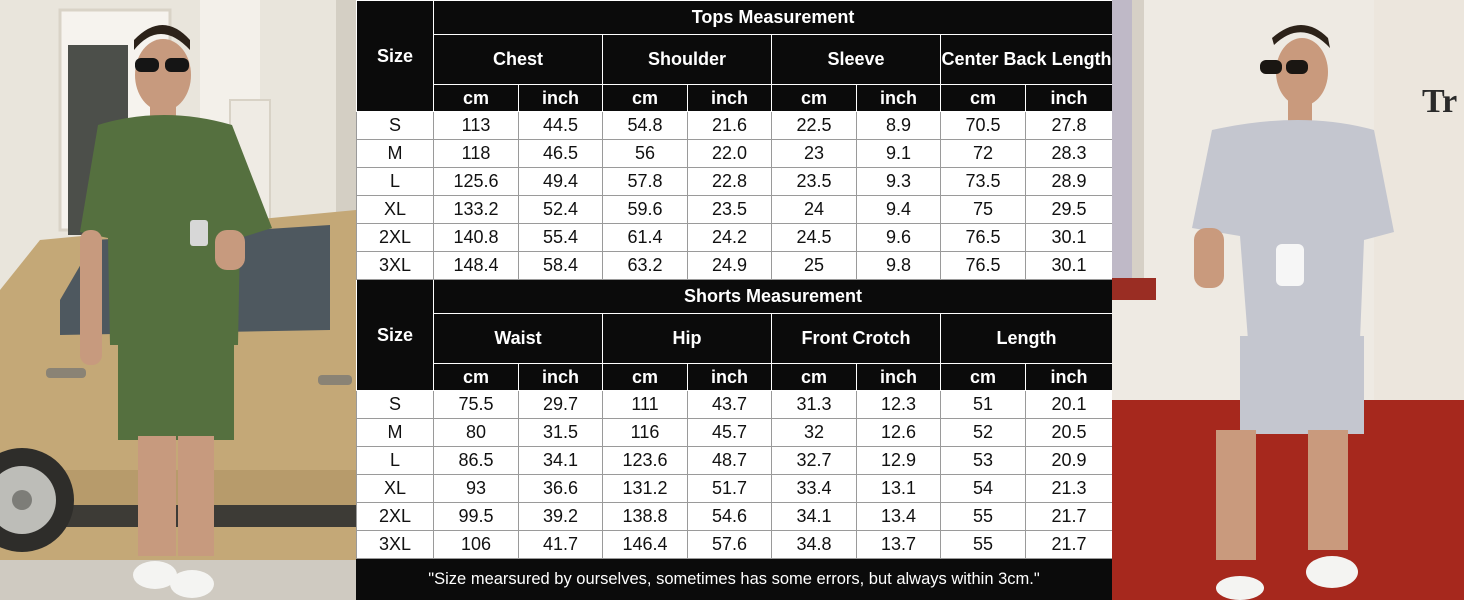 The width and height of the screenshot is (1464, 600). Describe the element at coordinates (735, 265) in the screenshot. I see `table-row: 3XL 148.4 58.4 63.2 24.9 25 9.8 76.5 30.1` at that location.